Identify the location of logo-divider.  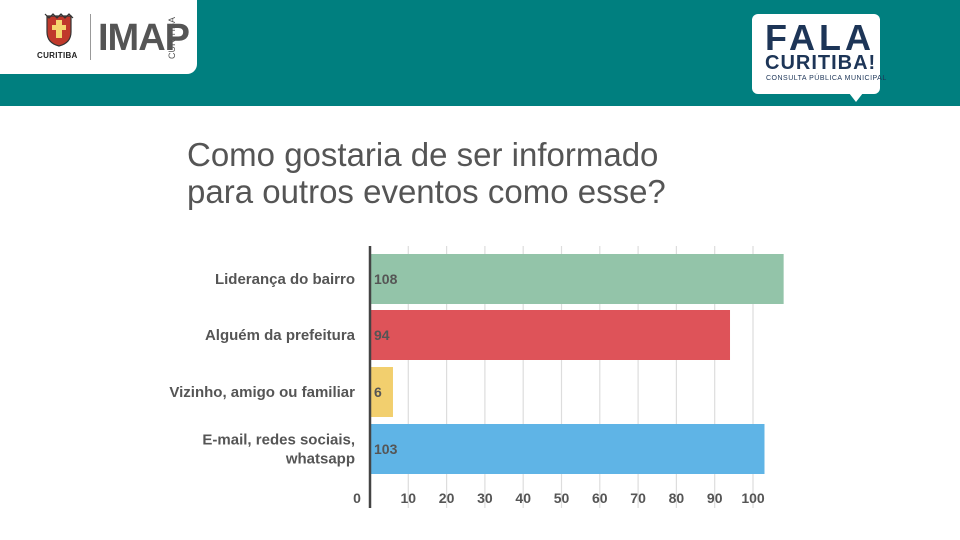
(90, 37).